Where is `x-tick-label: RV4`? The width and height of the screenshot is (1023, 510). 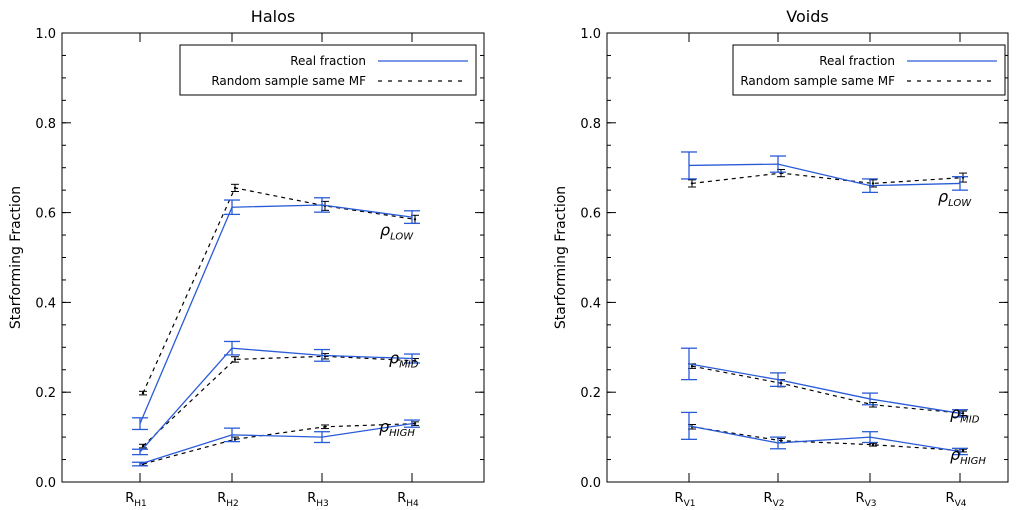 x-tick-label: RV4 is located at coordinates (956, 500).